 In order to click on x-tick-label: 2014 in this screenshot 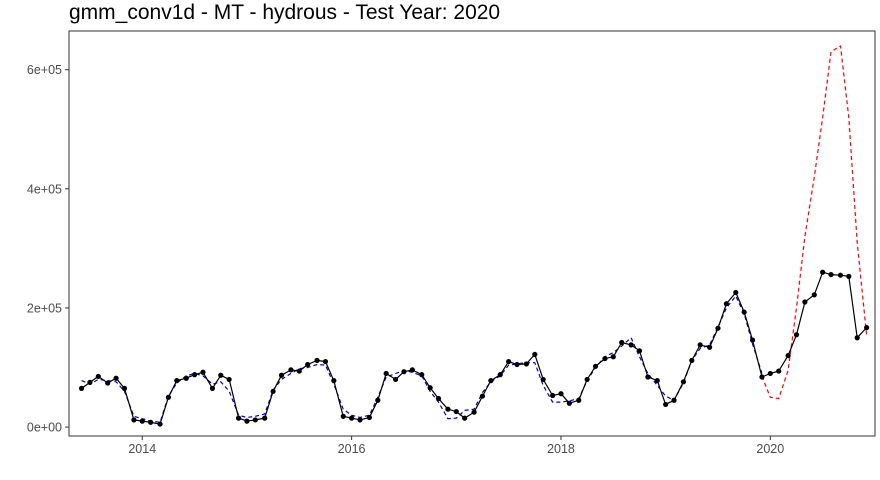, I will do `click(142, 449)`.